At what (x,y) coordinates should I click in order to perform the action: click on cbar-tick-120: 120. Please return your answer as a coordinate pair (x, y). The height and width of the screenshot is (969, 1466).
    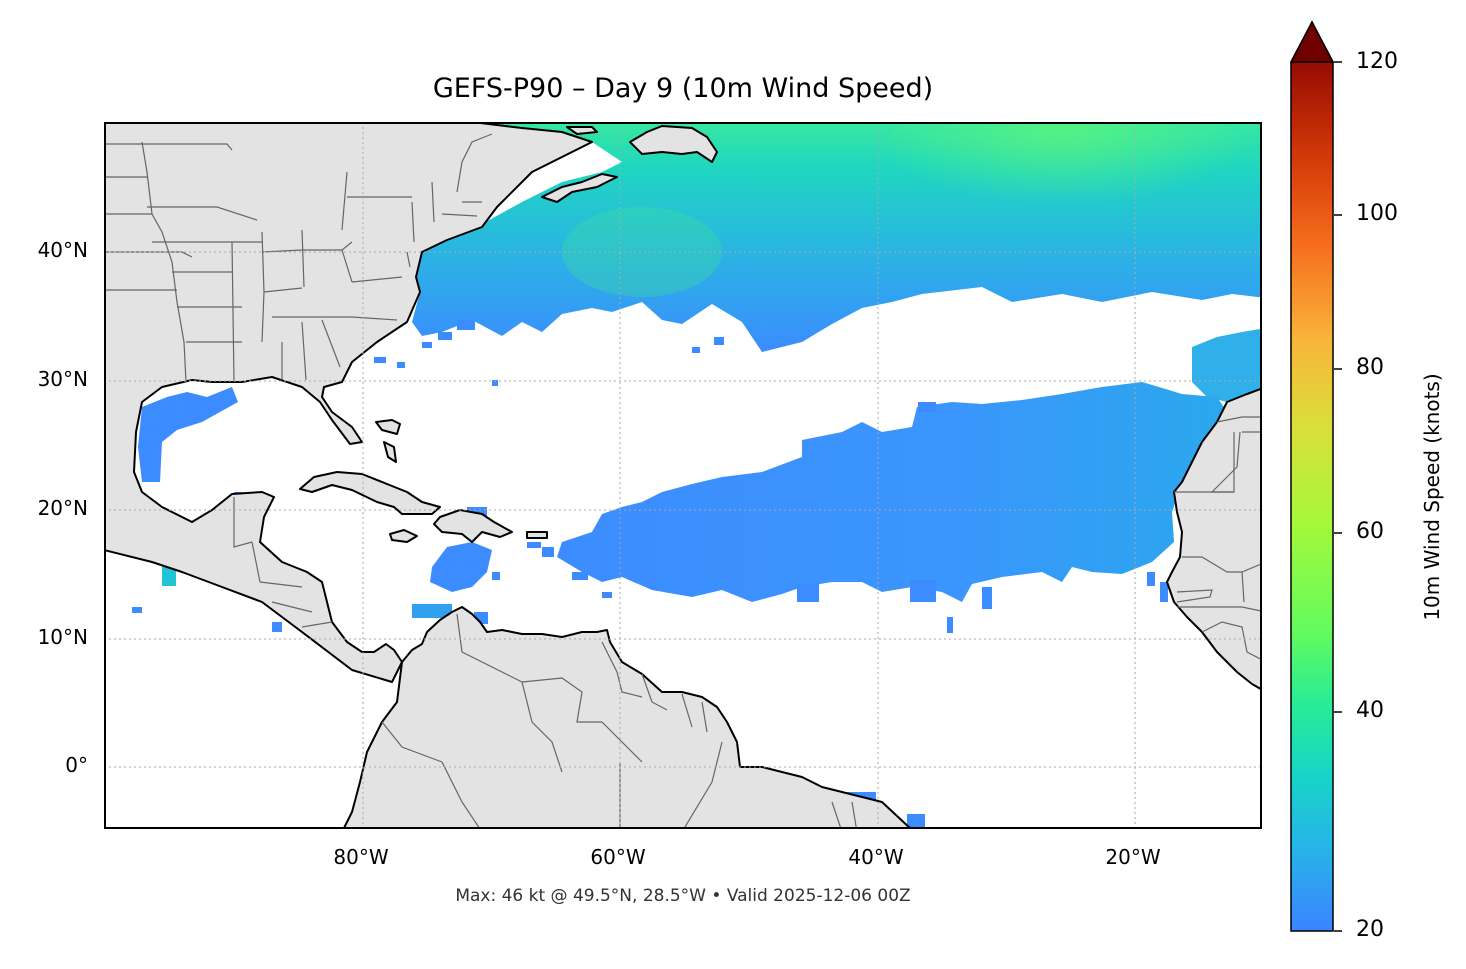
    Looking at the image, I should click on (1377, 61).